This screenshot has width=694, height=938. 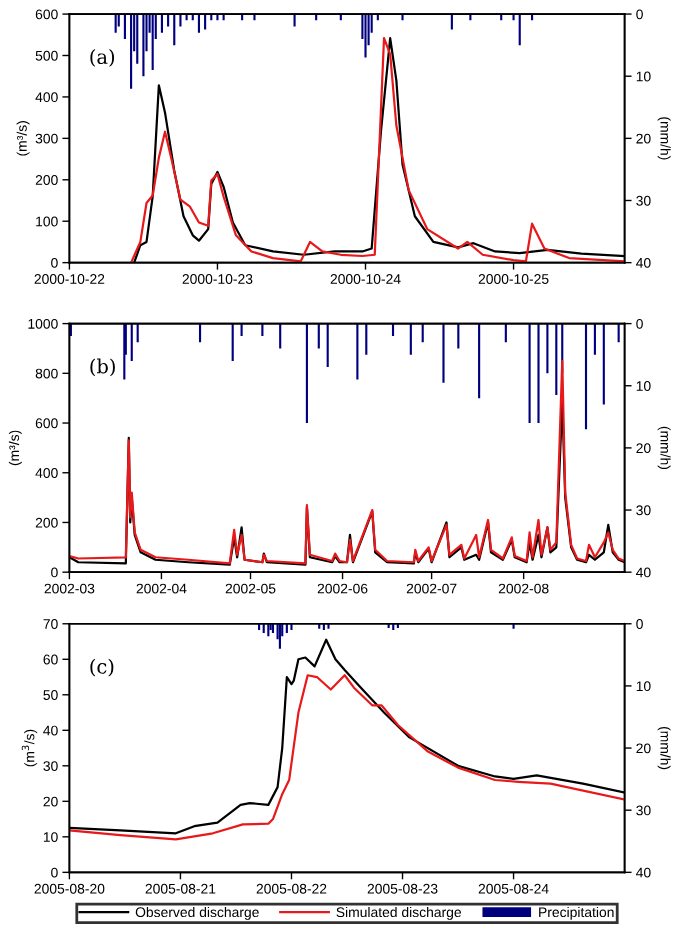 What do you see at coordinates (102, 367) in the screenshot?
I see `annotation: (b)` at bounding box center [102, 367].